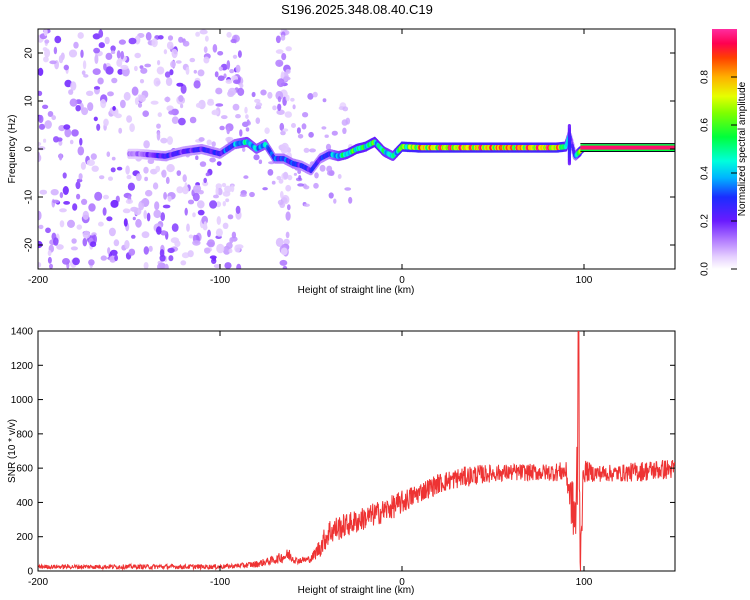 This screenshot has width=750, height=600. I want to click on colorbar-label: Normalized spectral amplitude, so click(742, 148).